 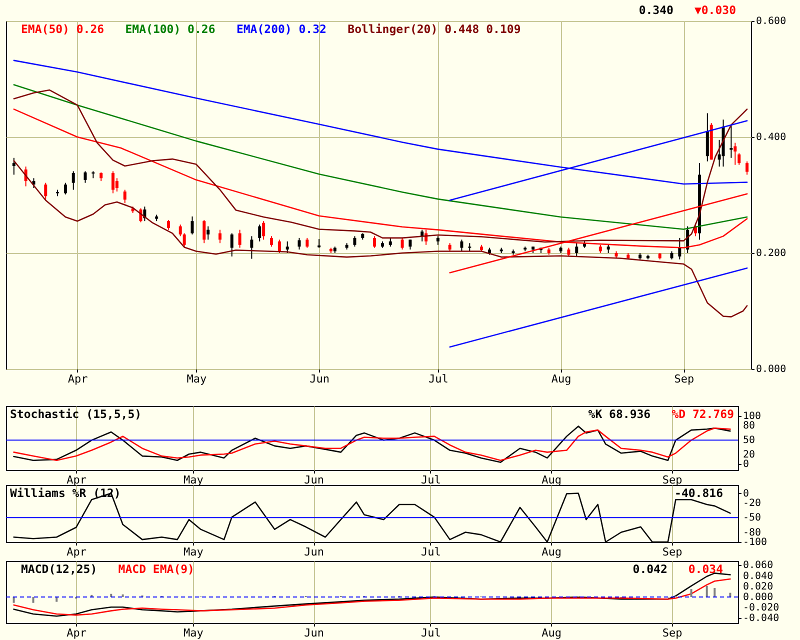 What do you see at coordinates (758, 566) in the screenshot?
I see `y-tick-label: 0.060` at bounding box center [758, 566].